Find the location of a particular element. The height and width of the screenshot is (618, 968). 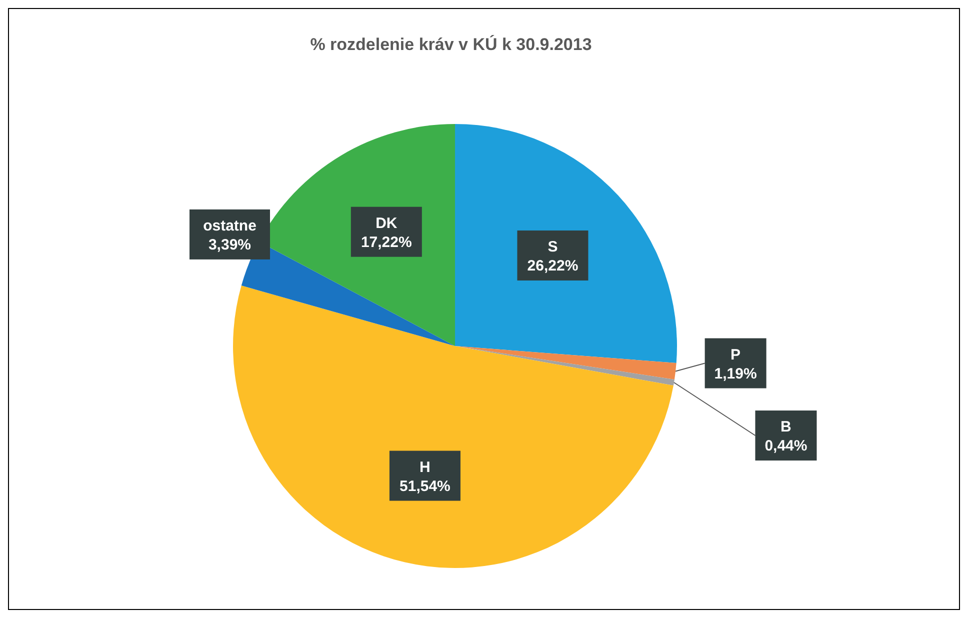

data-label: 1,19% is located at coordinates (735, 373).